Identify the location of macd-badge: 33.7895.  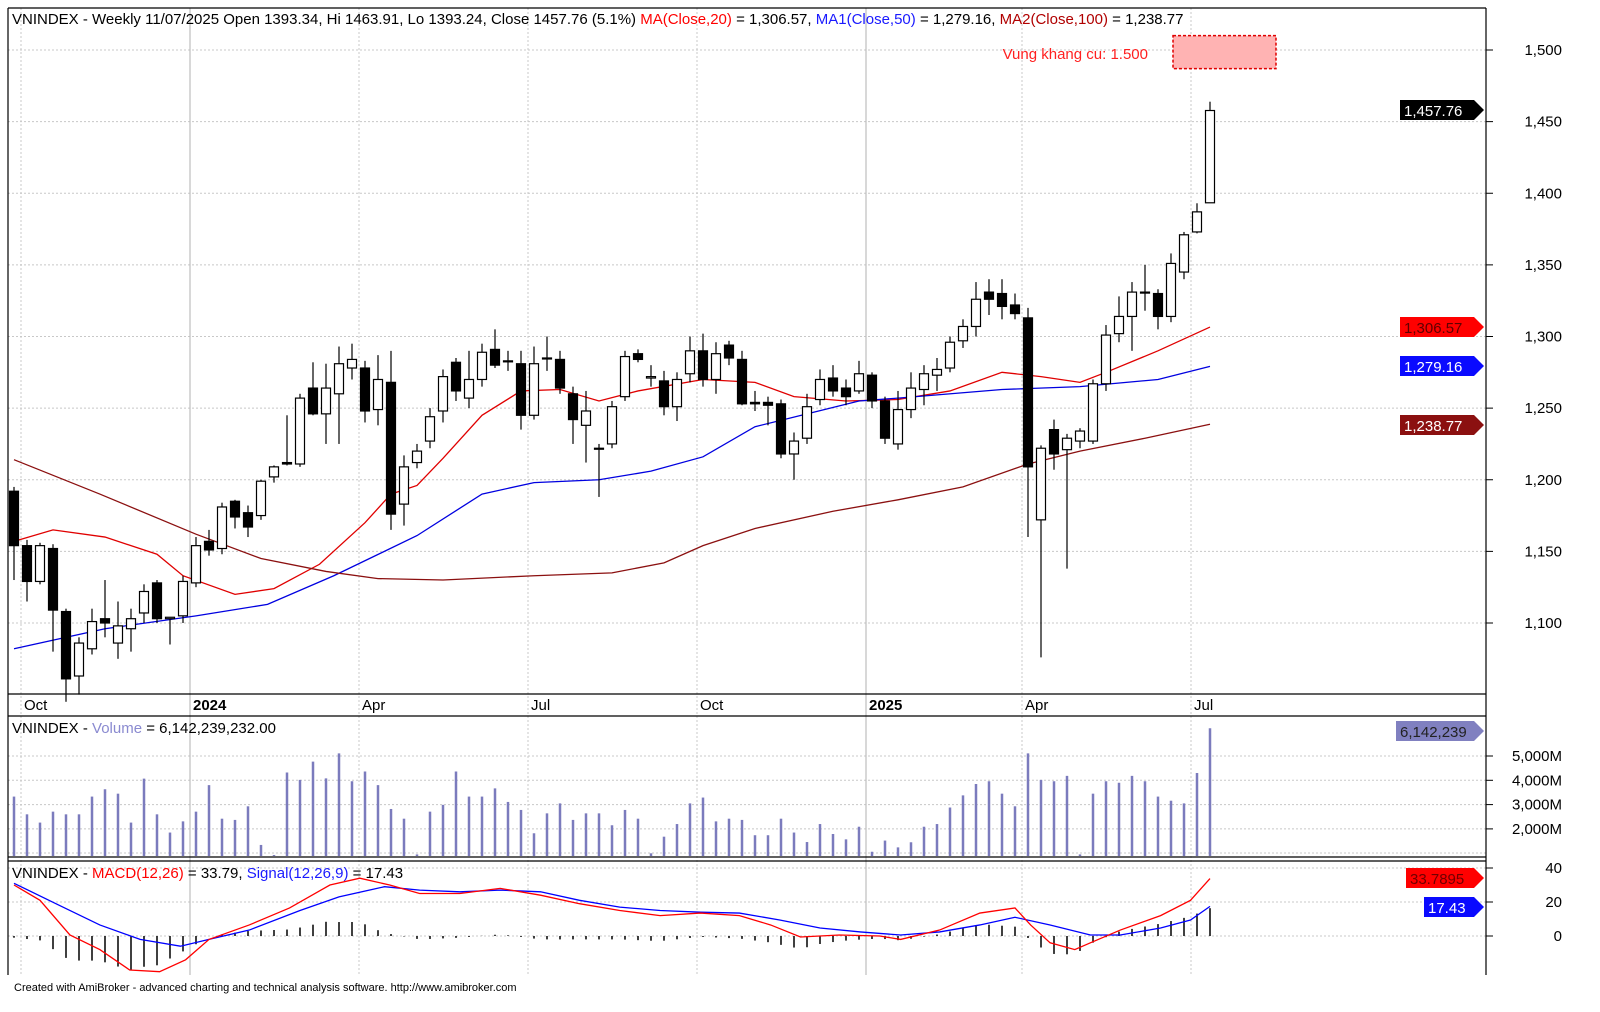
(1445, 878).